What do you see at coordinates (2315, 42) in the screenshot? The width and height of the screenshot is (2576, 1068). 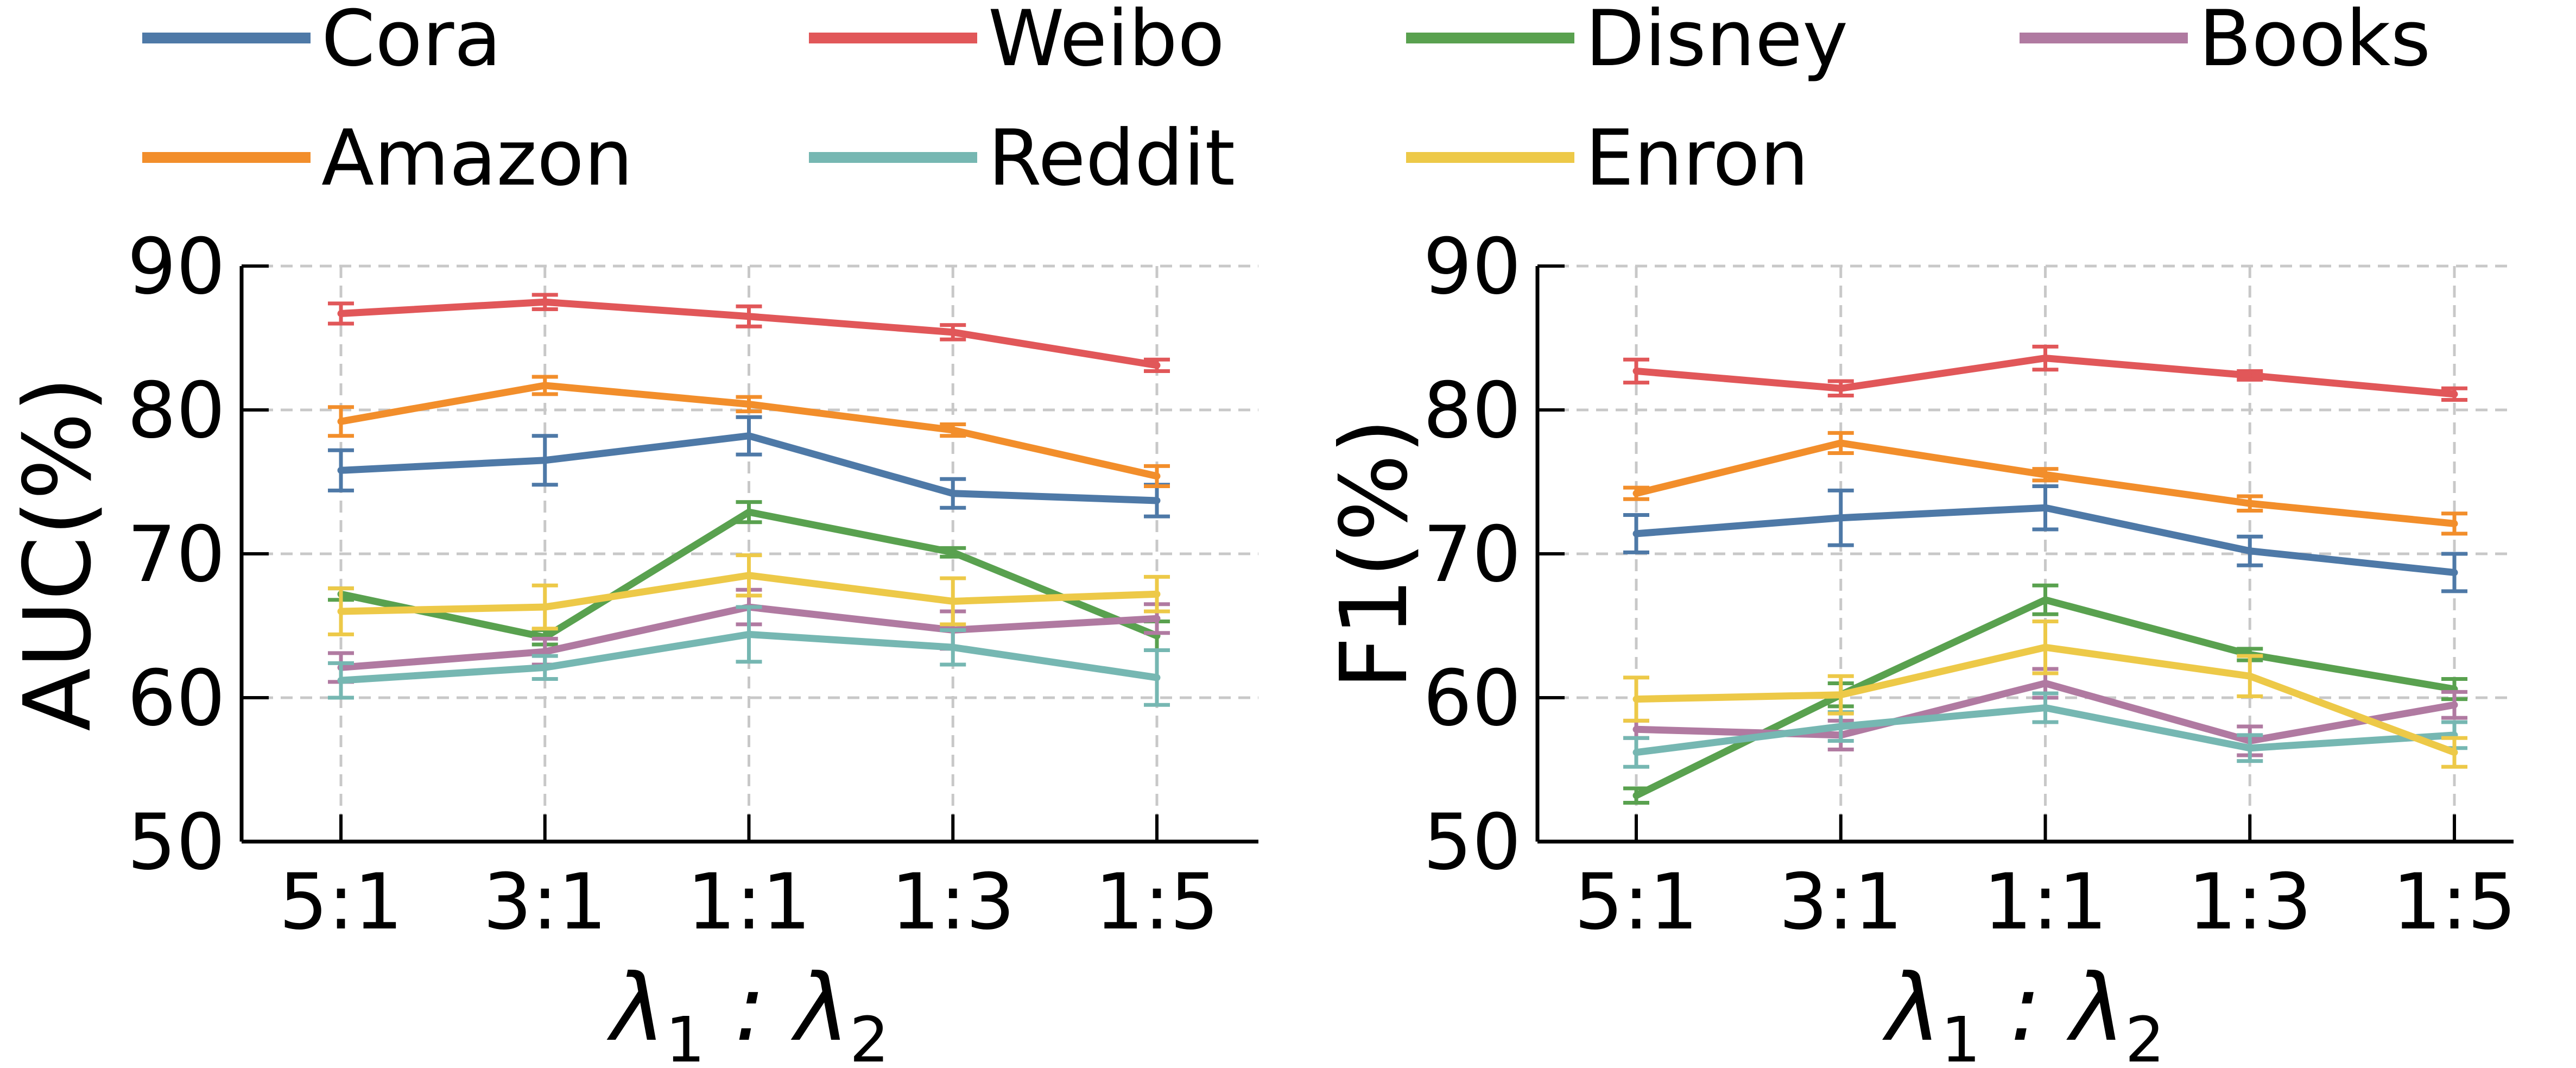 I see `legend-label-books: Books` at bounding box center [2315, 42].